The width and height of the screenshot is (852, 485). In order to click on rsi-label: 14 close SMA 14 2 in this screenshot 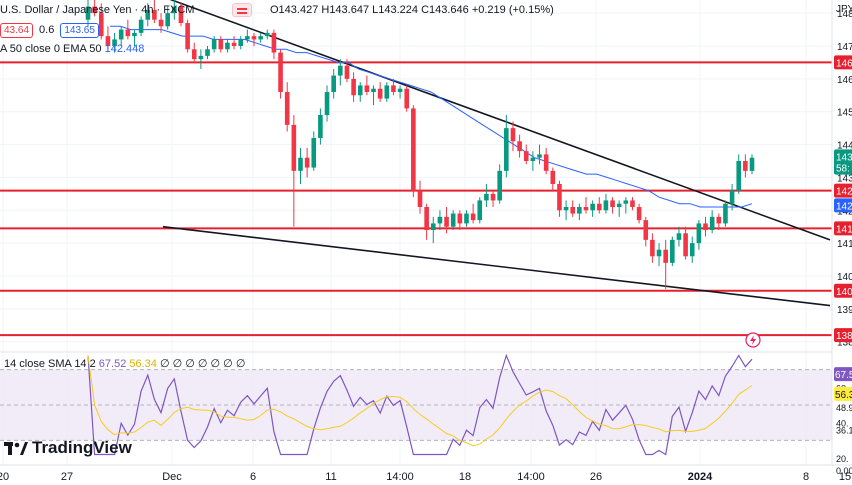, I will do `click(50, 364)`.